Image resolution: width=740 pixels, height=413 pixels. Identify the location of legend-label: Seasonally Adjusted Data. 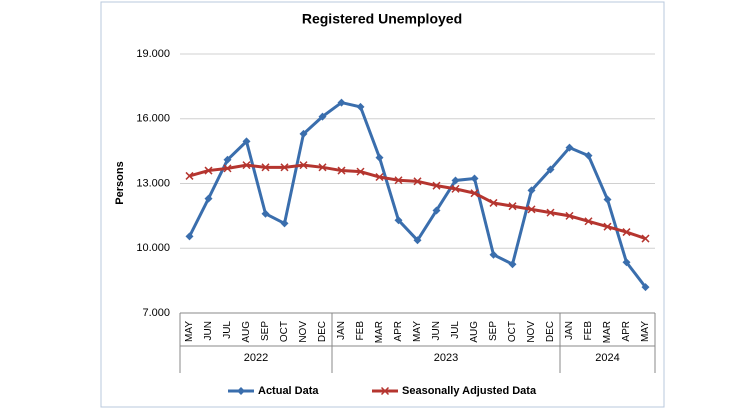
(469, 391).